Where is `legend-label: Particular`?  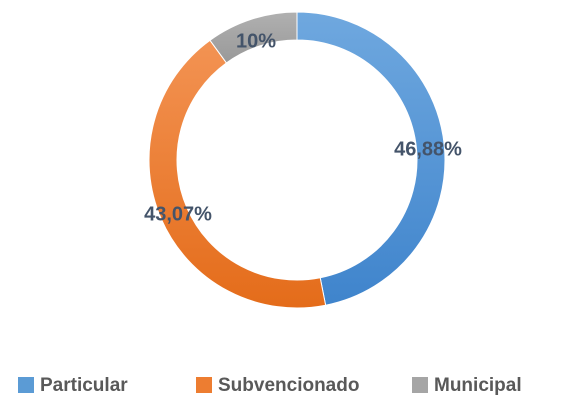 legend-label: Particular is located at coordinates (84, 385).